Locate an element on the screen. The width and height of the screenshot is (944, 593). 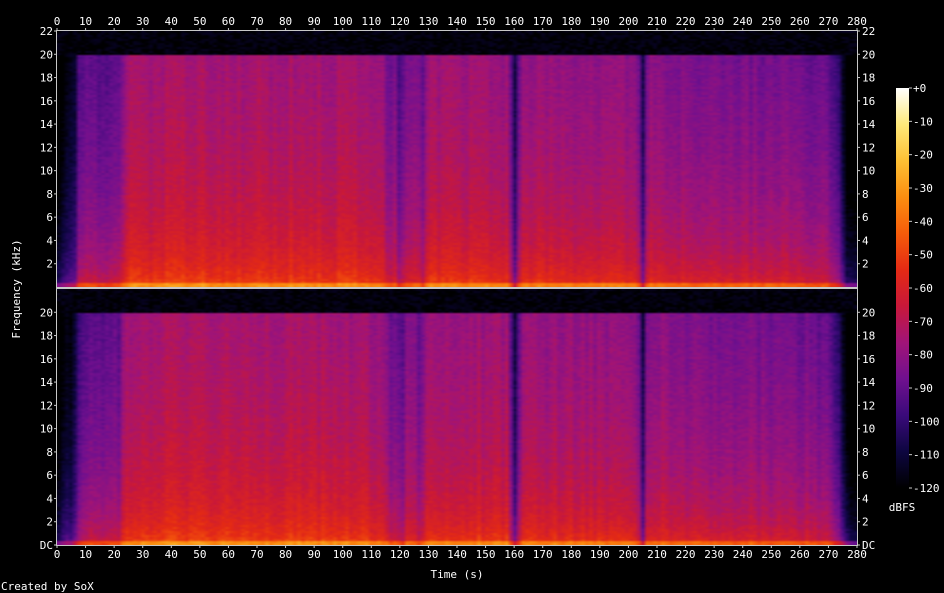
x-tick-label-bottom: 140 is located at coordinates (457, 554).